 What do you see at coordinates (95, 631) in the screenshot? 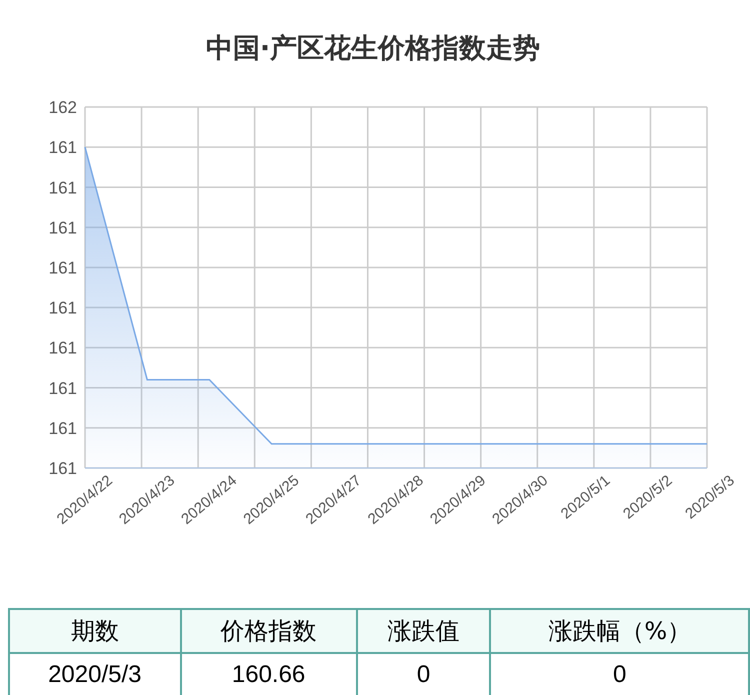
I see `text: 期数` at bounding box center [95, 631].